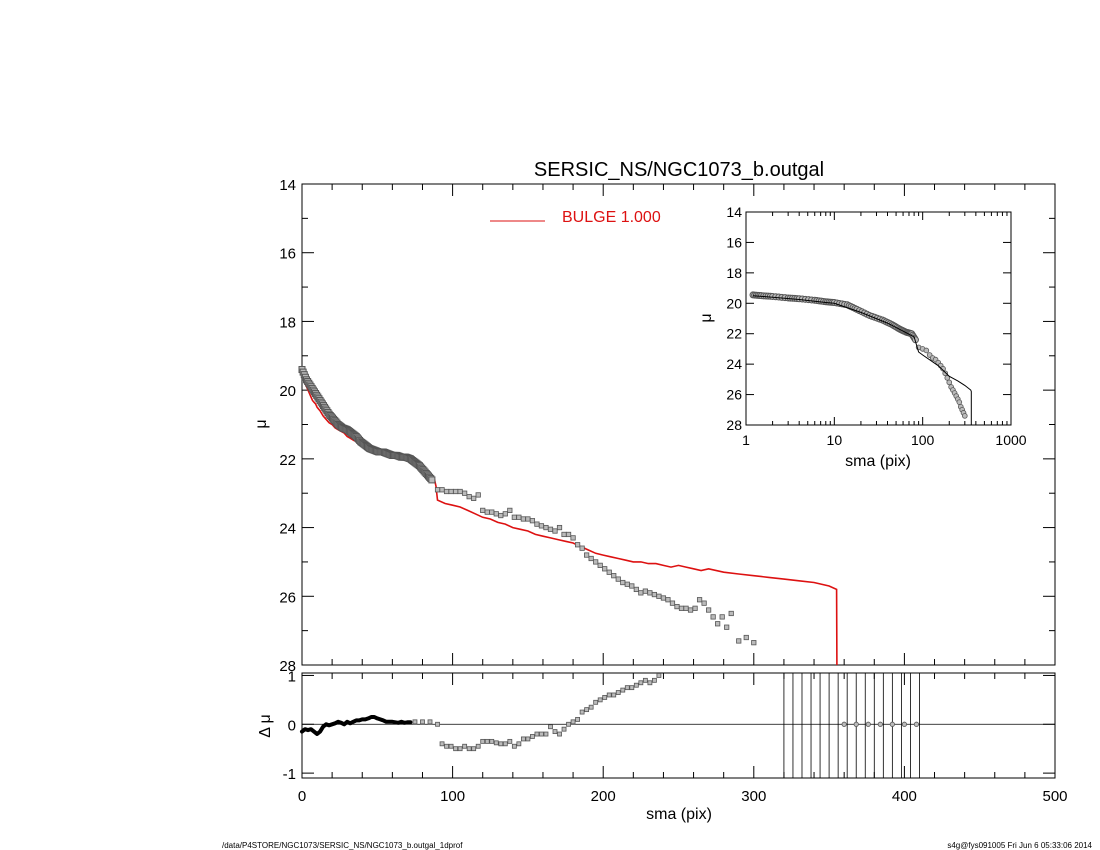  Describe the element at coordinates (678, 725) in the screenshot. I see `residual-plot-frame` at that location.